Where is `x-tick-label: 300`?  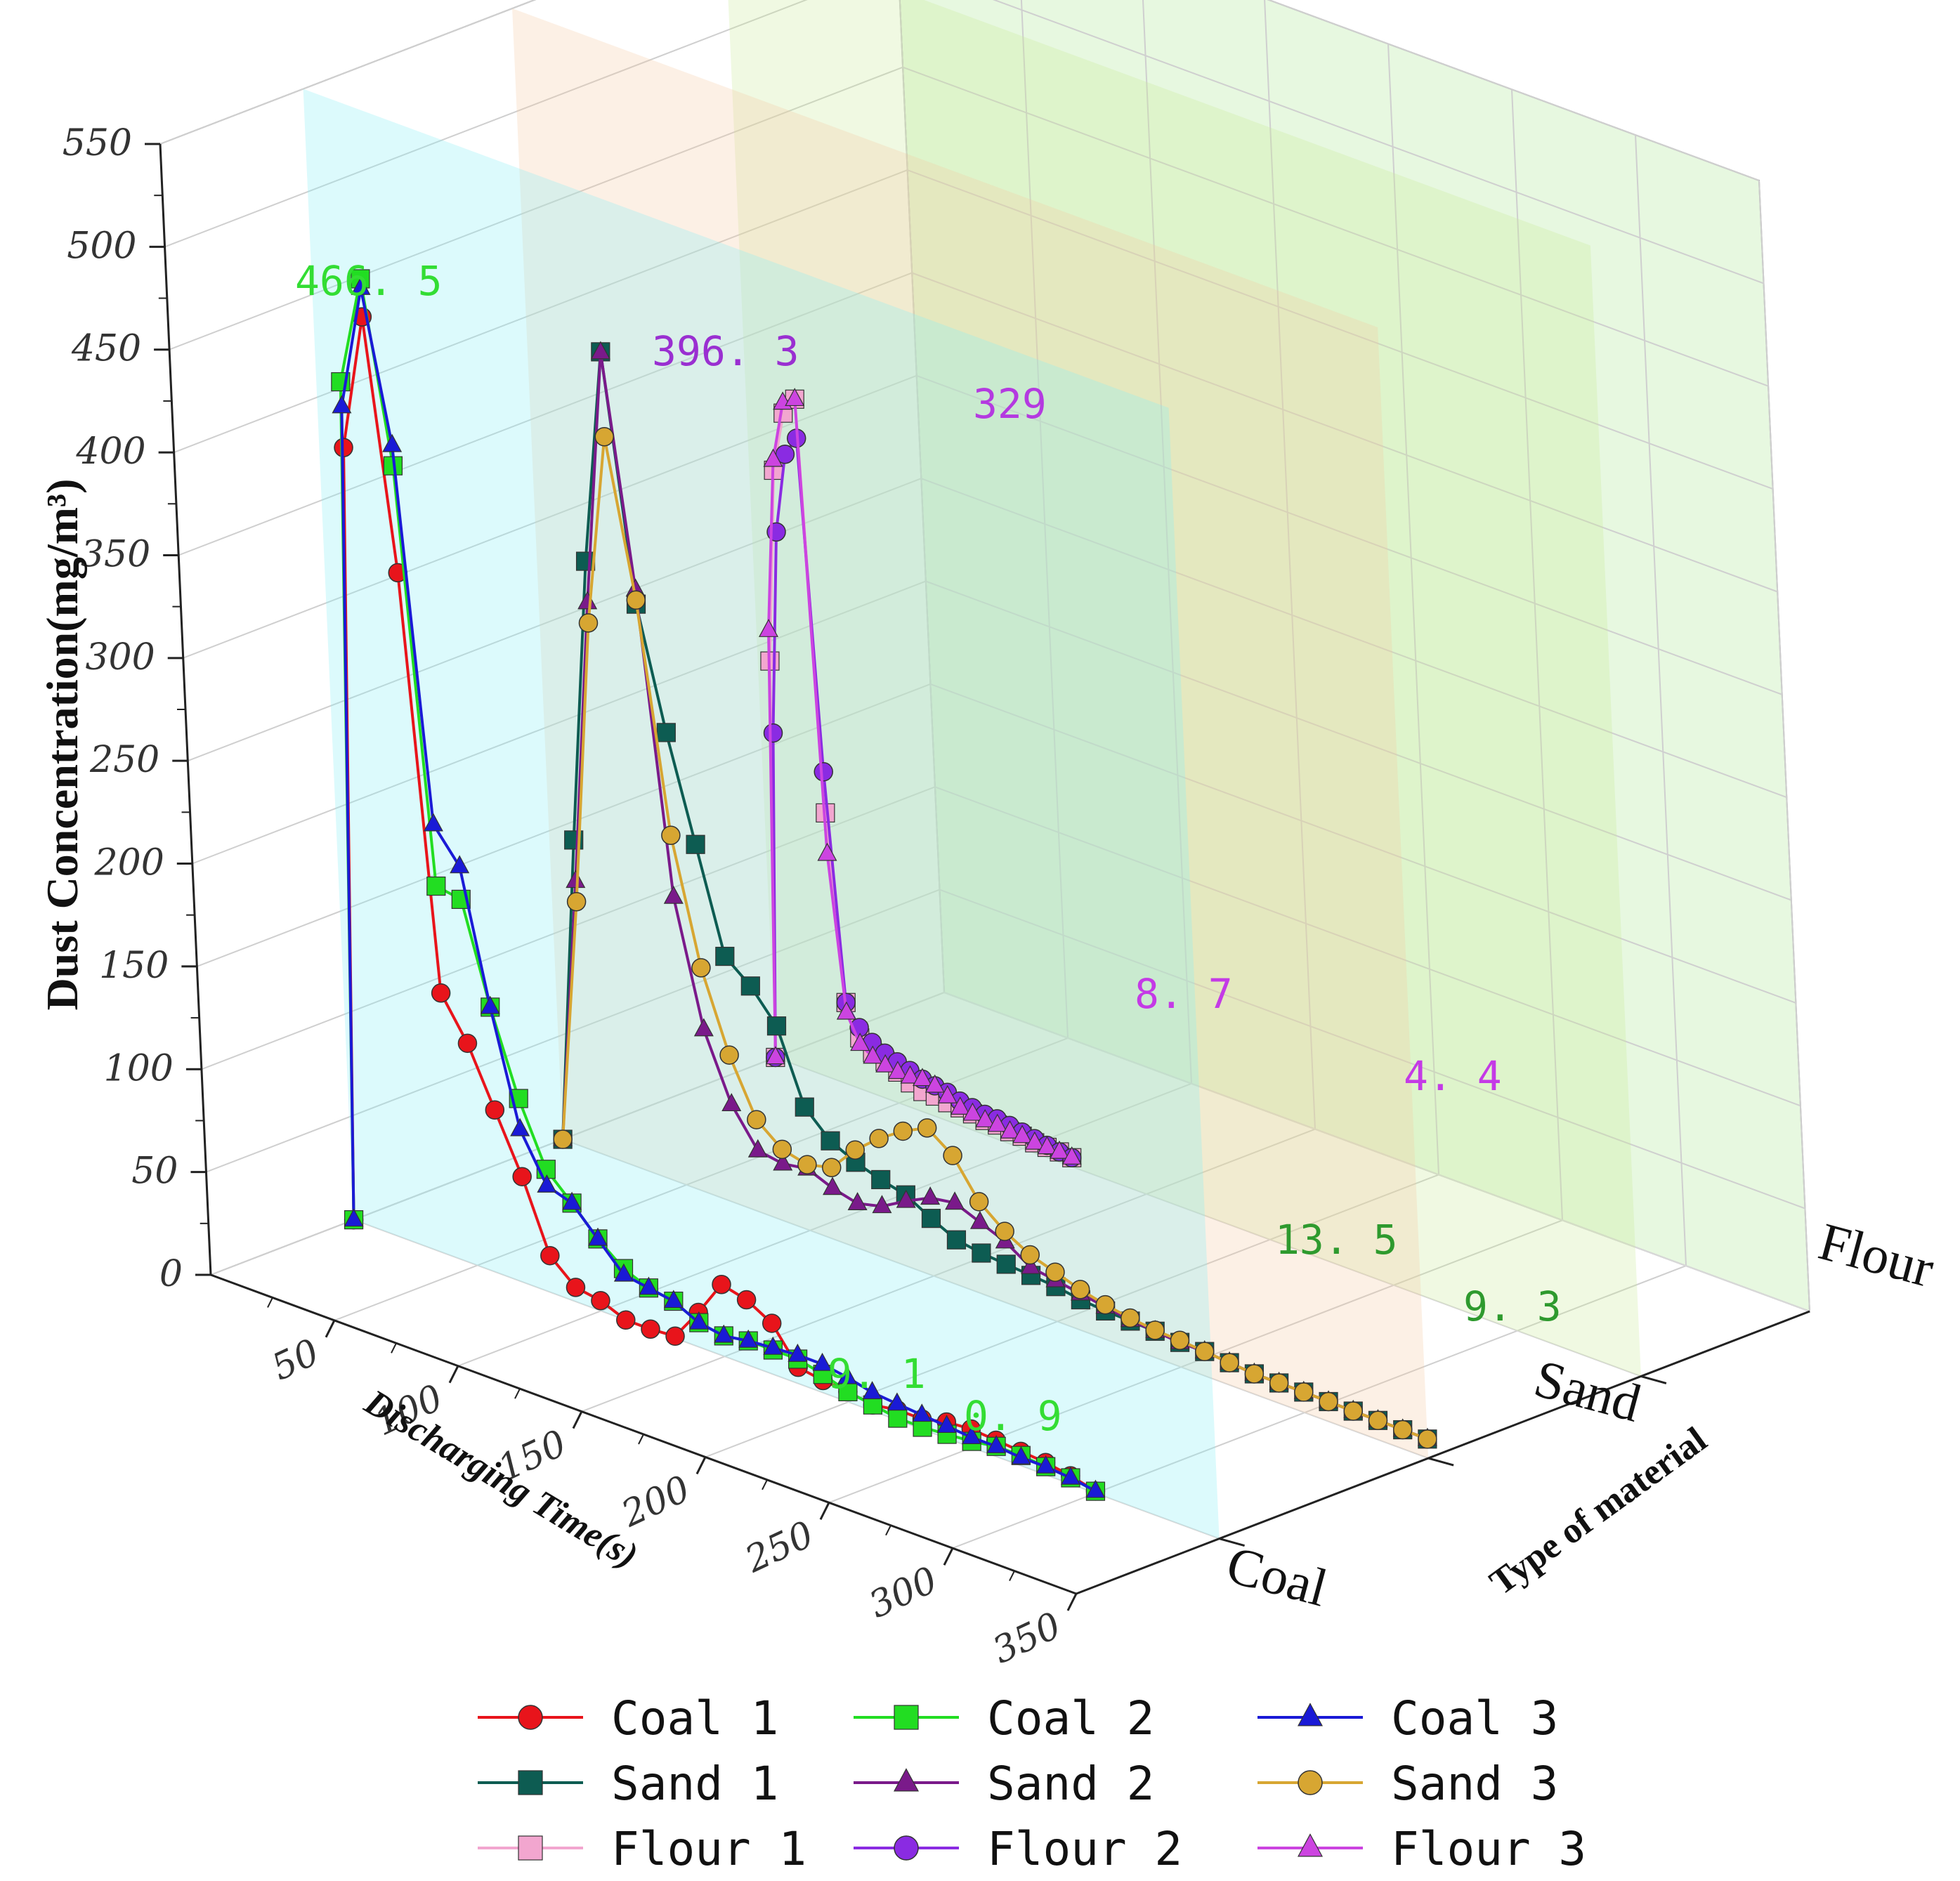 x-tick-label: 300 is located at coordinates (903, 1593).